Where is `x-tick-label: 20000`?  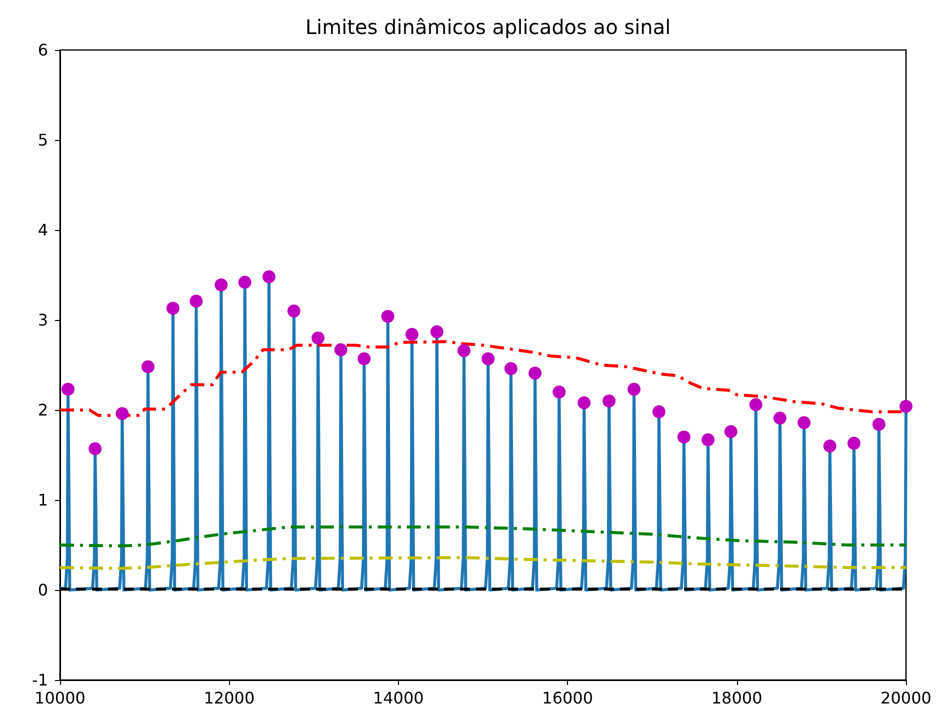 x-tick-label: 20000 is located at coordinates (906, 698).